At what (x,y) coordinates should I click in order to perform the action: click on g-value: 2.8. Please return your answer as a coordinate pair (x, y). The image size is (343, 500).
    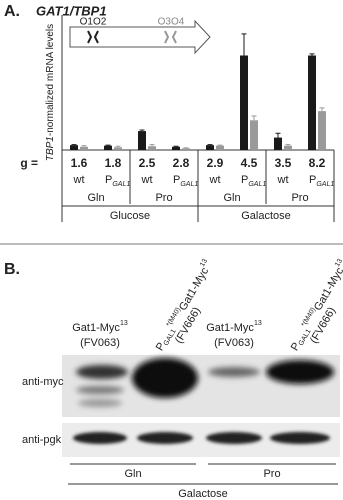
    Looking at the image, I should click on (181, 163).